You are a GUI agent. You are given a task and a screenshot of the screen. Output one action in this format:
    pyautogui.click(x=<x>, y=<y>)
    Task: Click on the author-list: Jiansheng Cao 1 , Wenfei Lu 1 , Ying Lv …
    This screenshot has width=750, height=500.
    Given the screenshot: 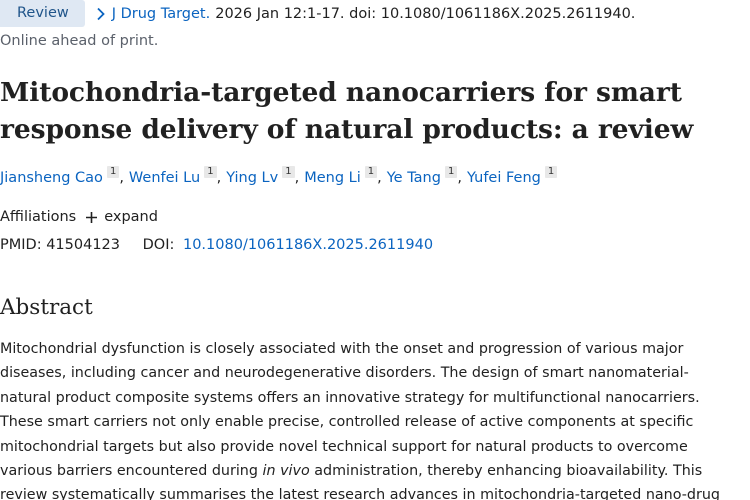 What is the action you would take?
    pyautogui.click(x=279, y=176)
    